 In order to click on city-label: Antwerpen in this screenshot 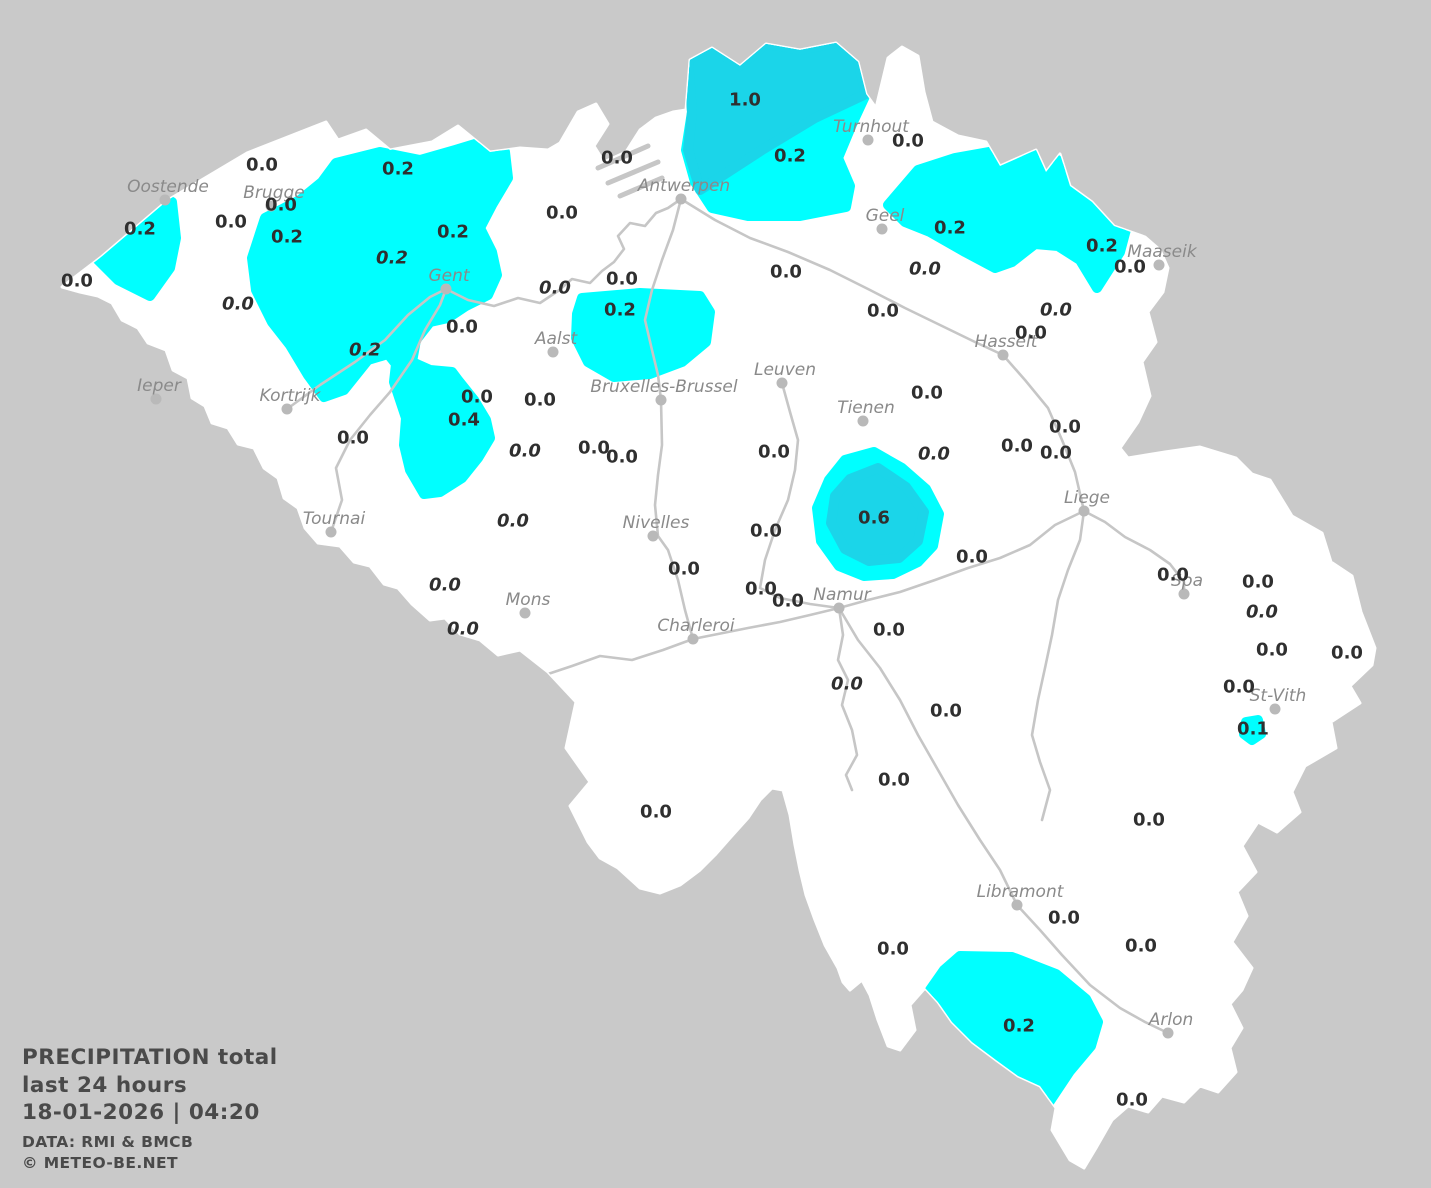, I will do `click(683, 186)`.